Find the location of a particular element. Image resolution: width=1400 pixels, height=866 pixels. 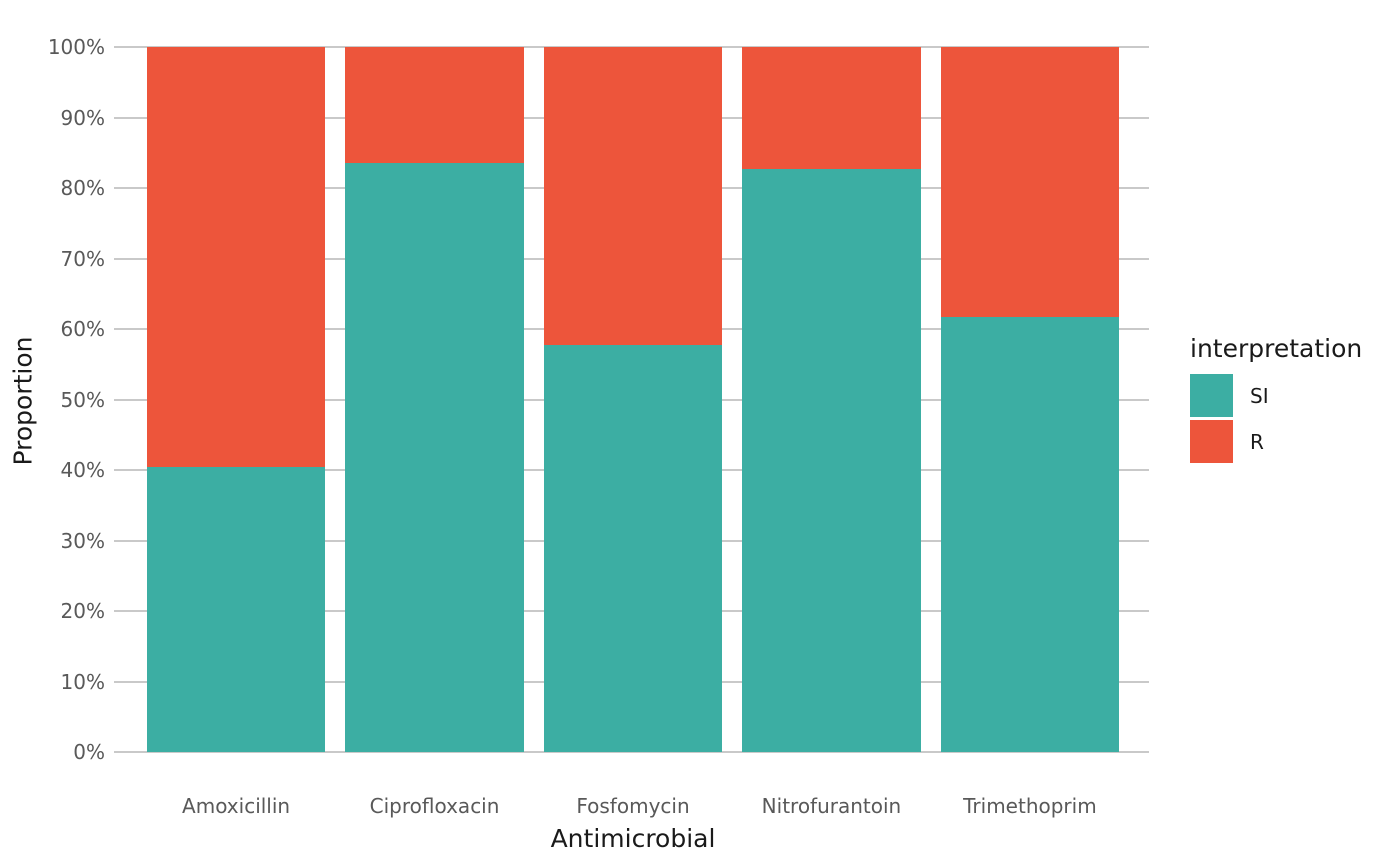

y-tick-label-60: 60% is located at coordinates (82, 329).